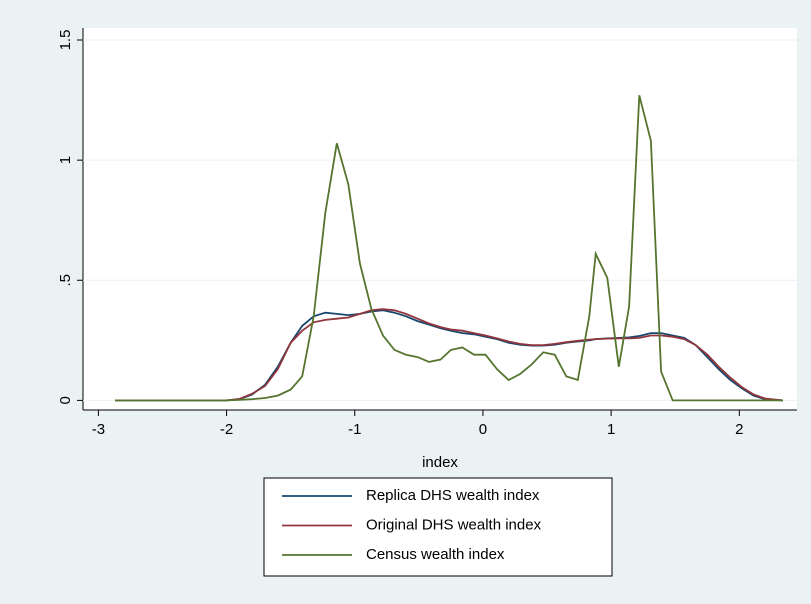 This screenshot has width=811, height=604. What do you see at coordinates (354, 429) in the screenshot?
I see `x-tick-label: -1` at bounding box center [354, 429].